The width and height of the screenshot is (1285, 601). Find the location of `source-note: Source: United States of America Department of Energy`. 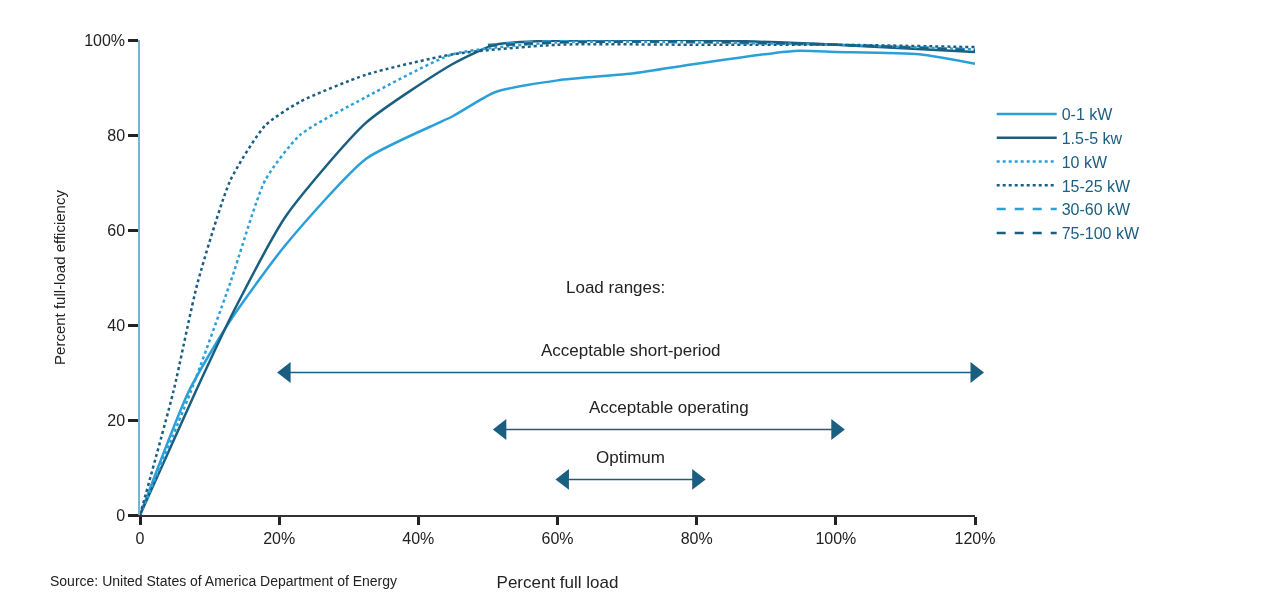

source-note: Source: United States of America Department of Energy is located at coordinates (224, 581).